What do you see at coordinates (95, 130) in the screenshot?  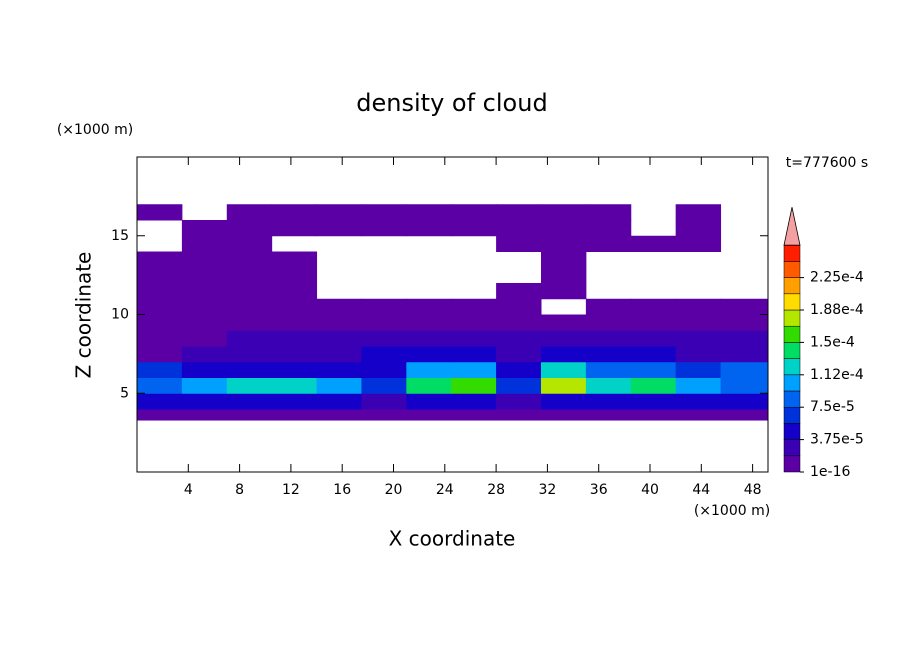 I see `y-unit: (×1000 m)` at bounding box center [95, 130].